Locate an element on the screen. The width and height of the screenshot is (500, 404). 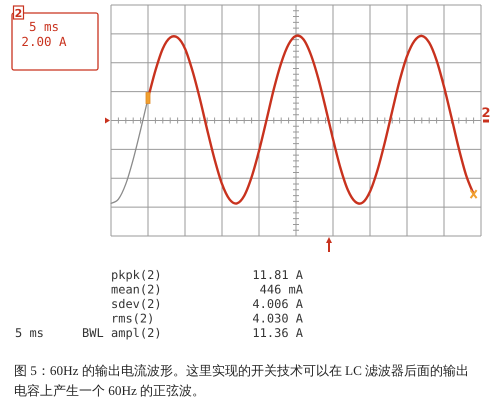
text: pkpk(2) is located at coordinates (136, 275).